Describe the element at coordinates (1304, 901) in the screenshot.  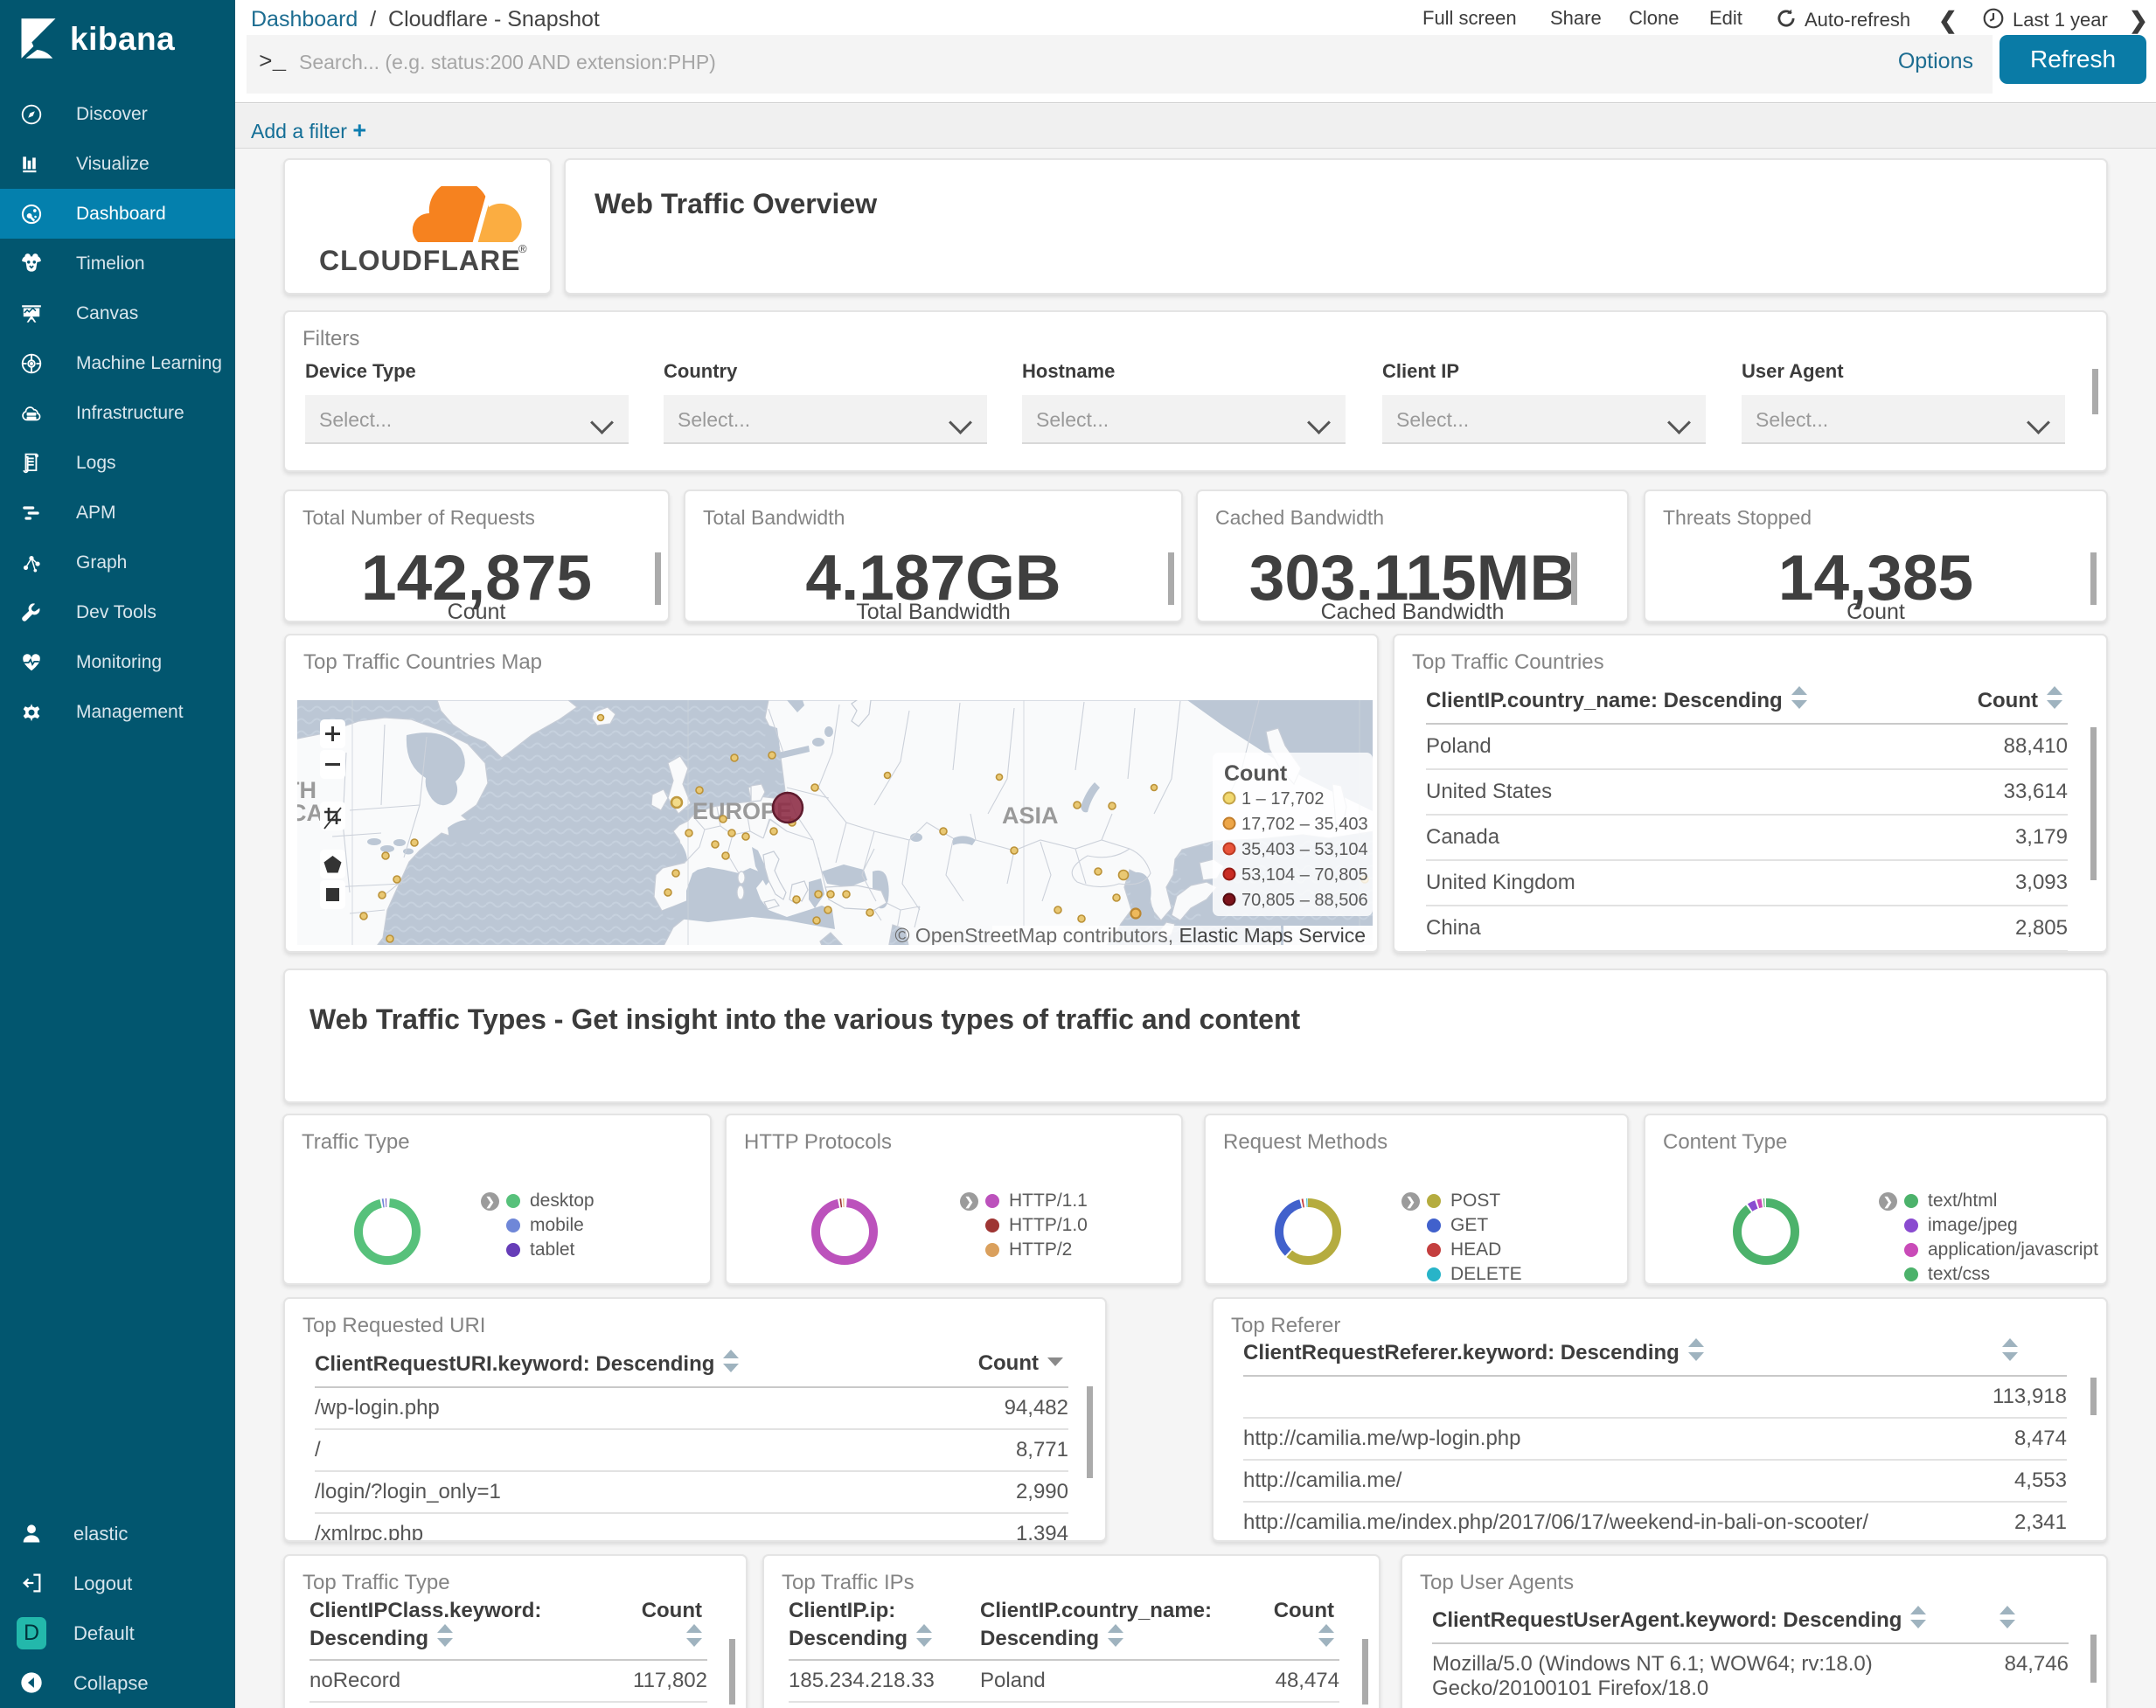
I see `svg-text: 70,805 – 88,506` at that location.